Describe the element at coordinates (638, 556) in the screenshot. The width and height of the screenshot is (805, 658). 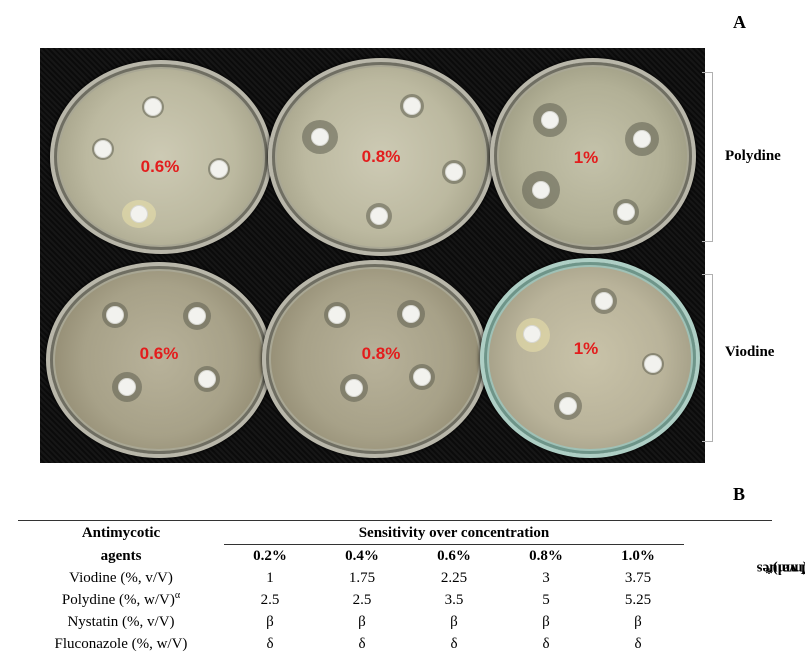
I see `header-concentration: 1.0%` at that location.